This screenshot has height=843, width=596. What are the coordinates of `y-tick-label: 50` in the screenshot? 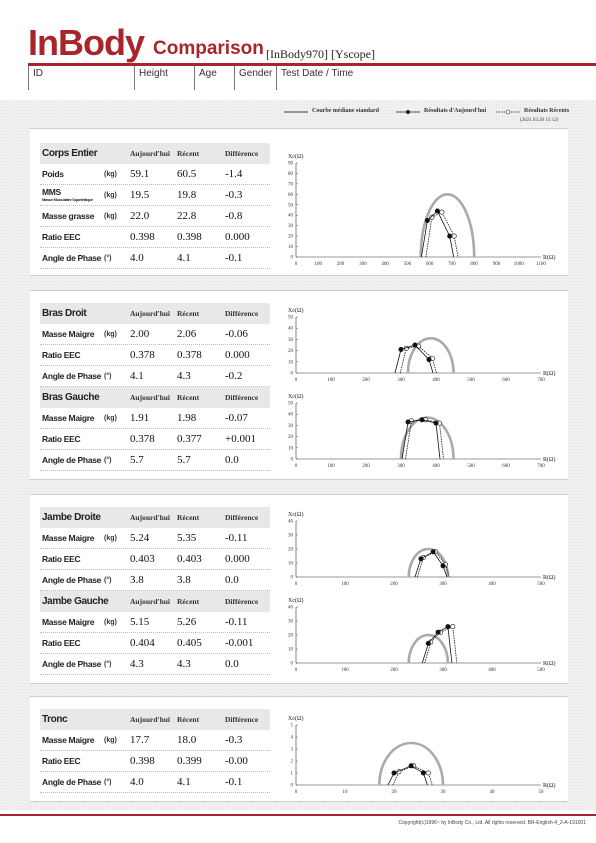 It's located at (291, 404).